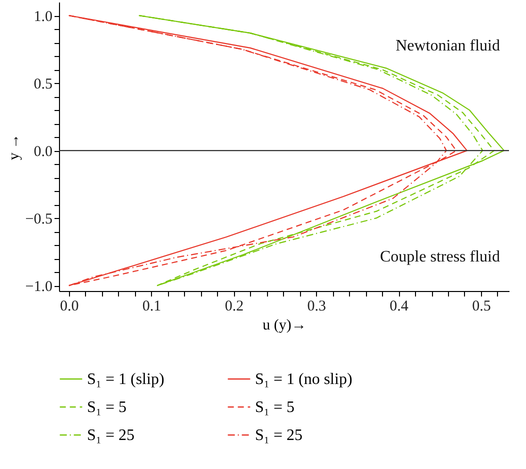  Describe the element at coordinates (152, 306) in the screenshot. I see `x-tick-label: 0.1` at that location.